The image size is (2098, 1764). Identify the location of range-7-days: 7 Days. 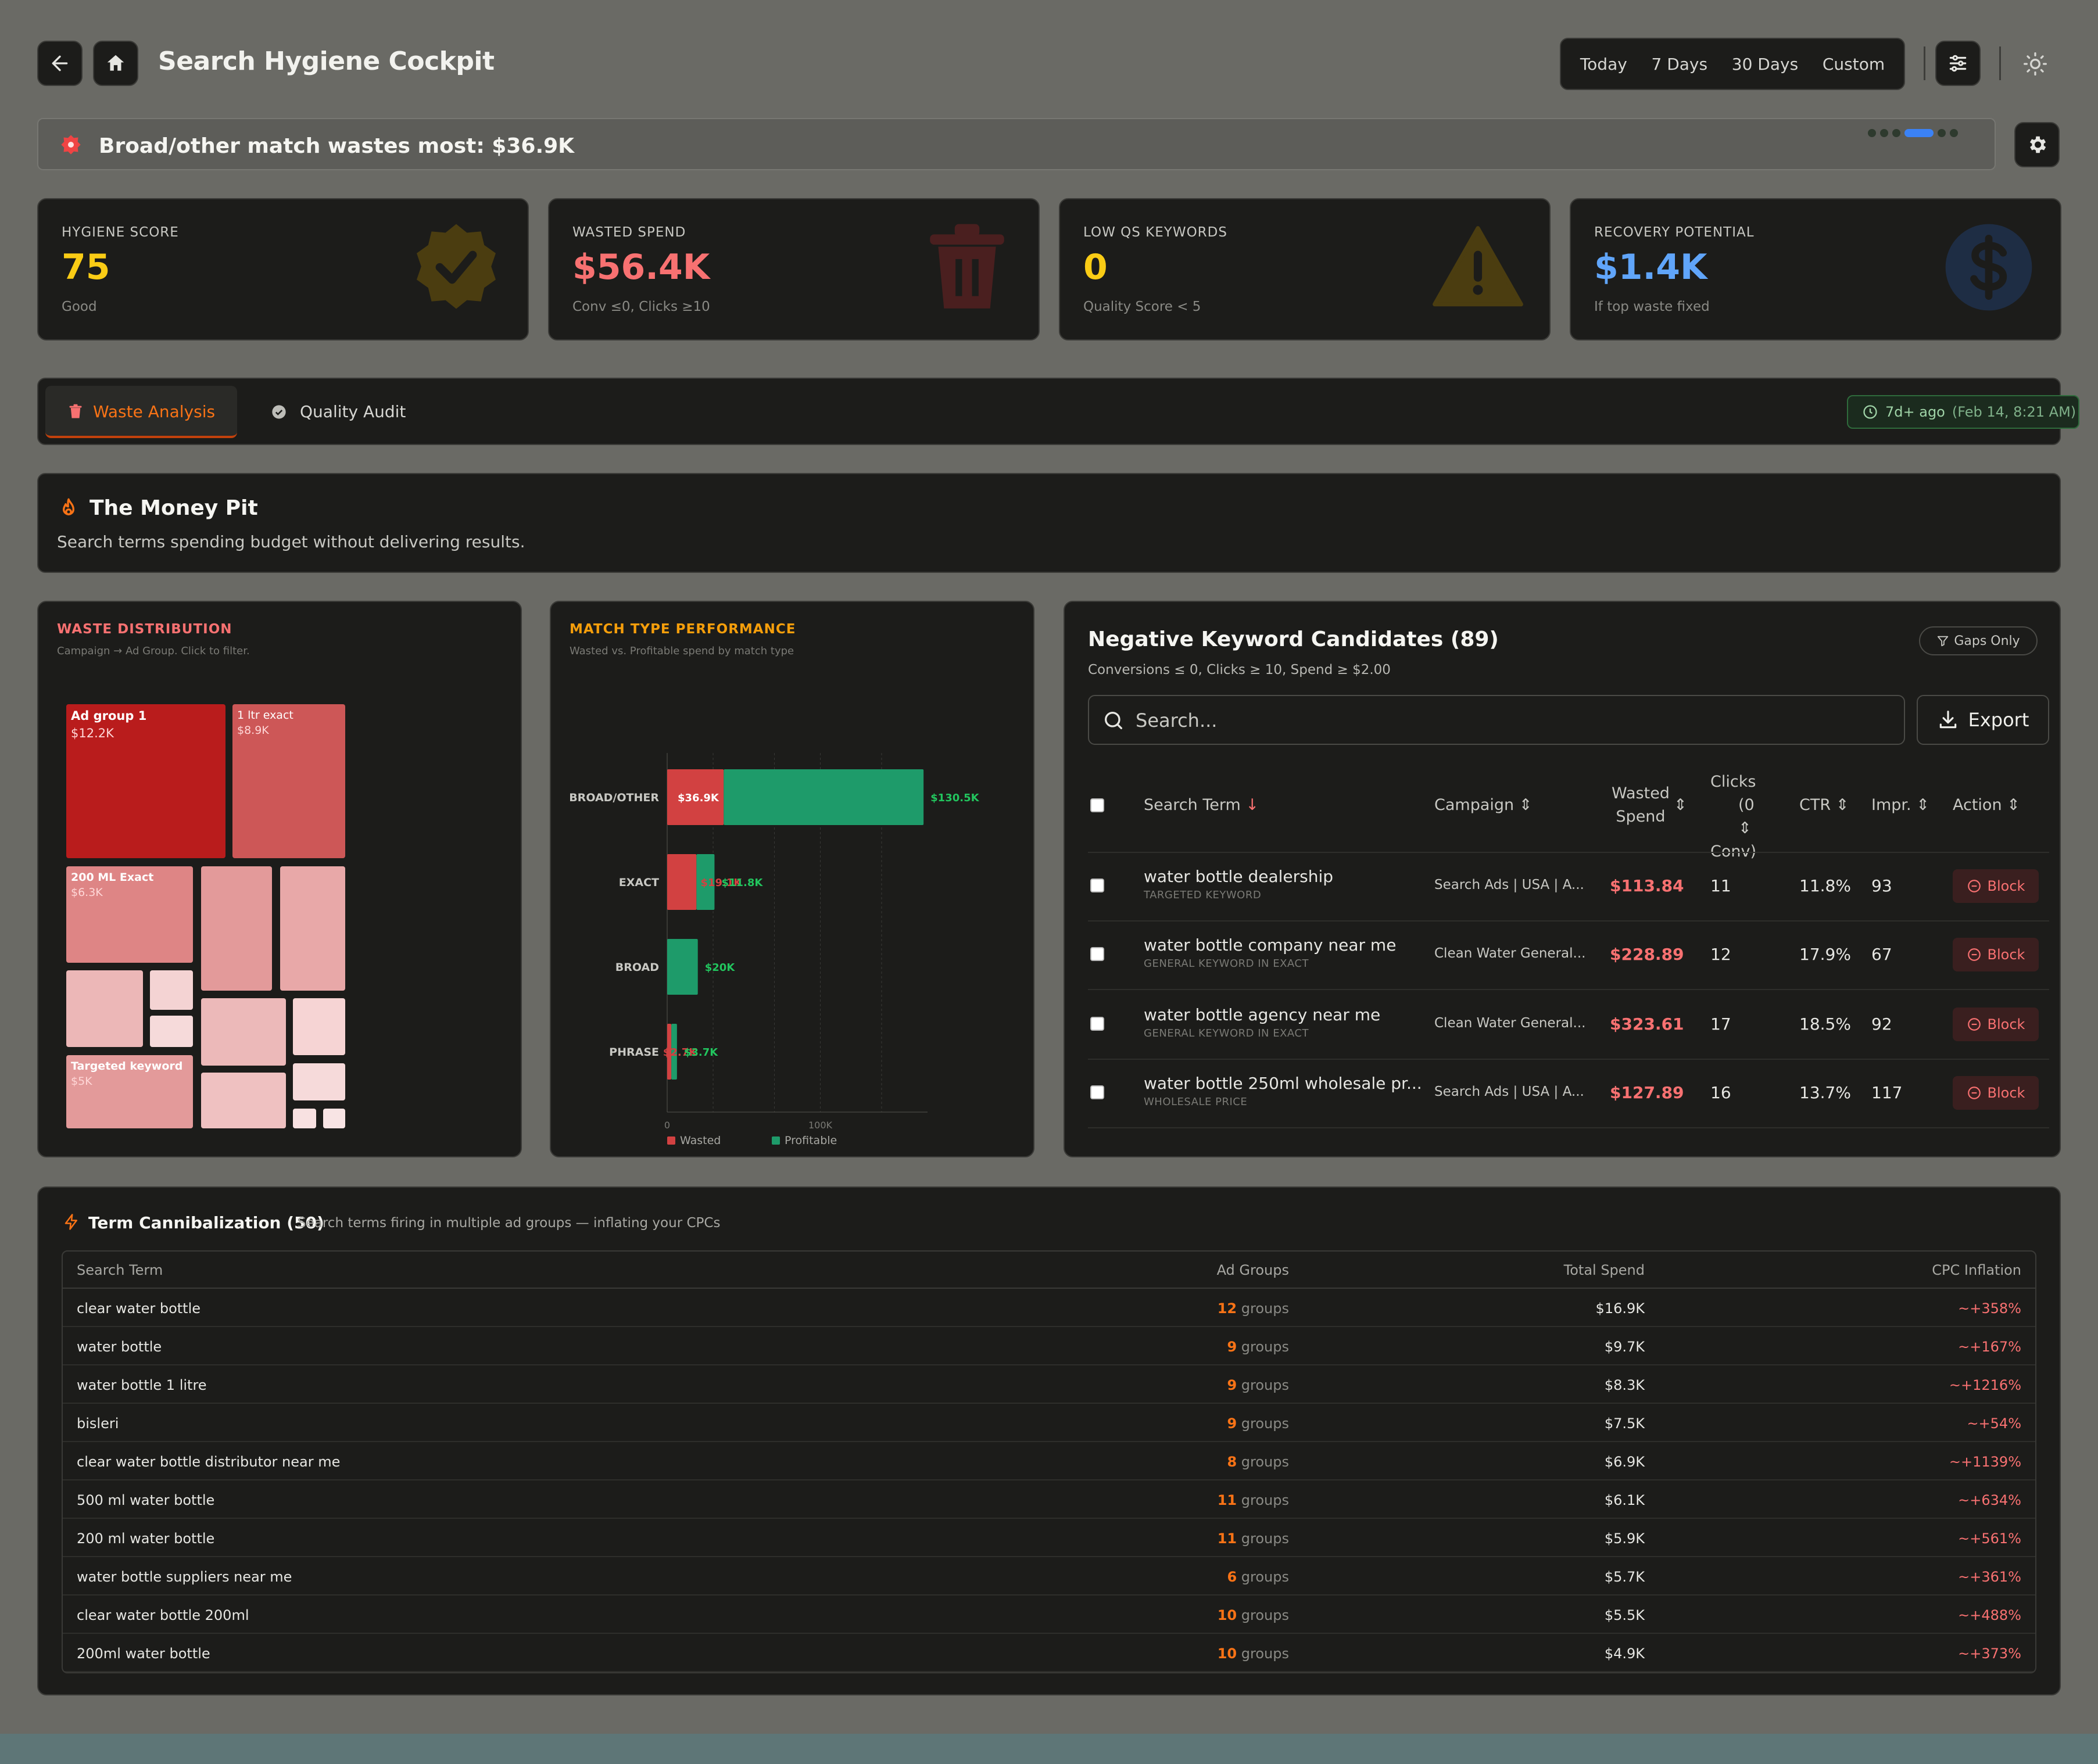
(1679, 64).